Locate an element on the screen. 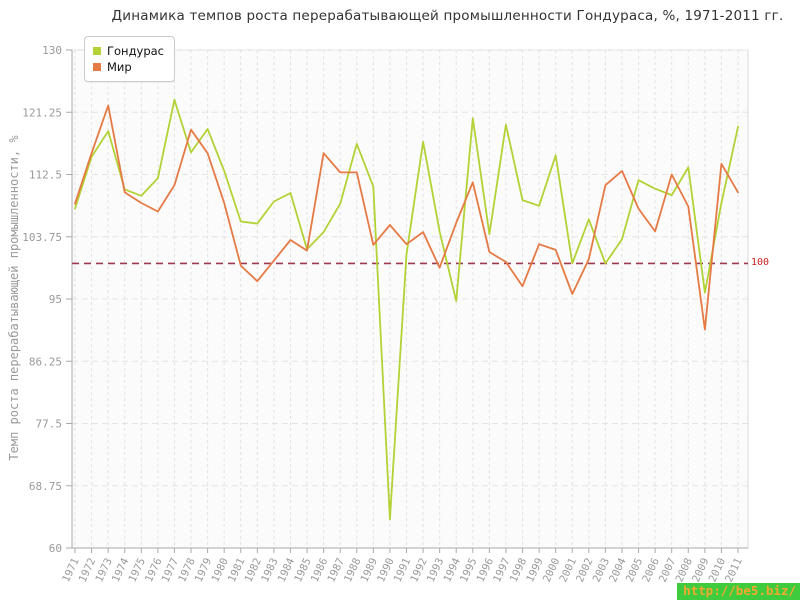 The image size is (800, 600). y-tick-label: 130 is located at coordinates (52, 50).